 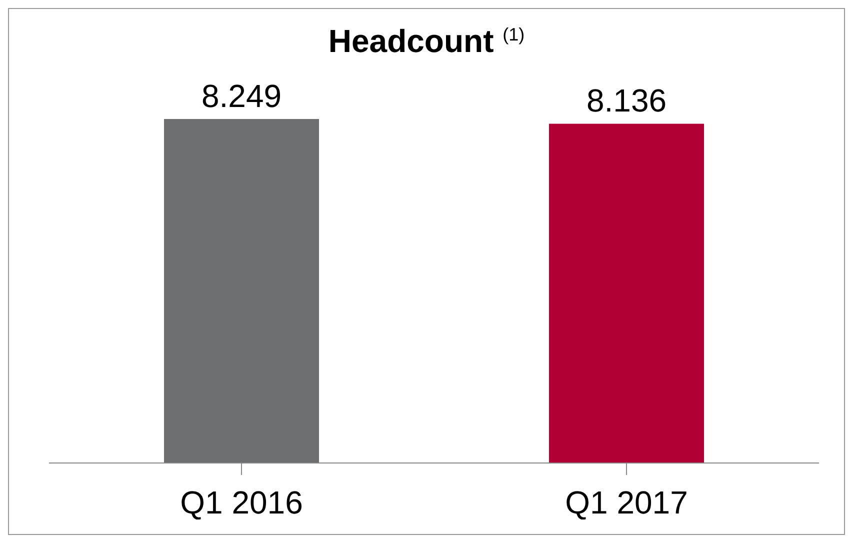 I want to click on chart-title: Headcount $^{(1)}$, so click(x=426, y=41).